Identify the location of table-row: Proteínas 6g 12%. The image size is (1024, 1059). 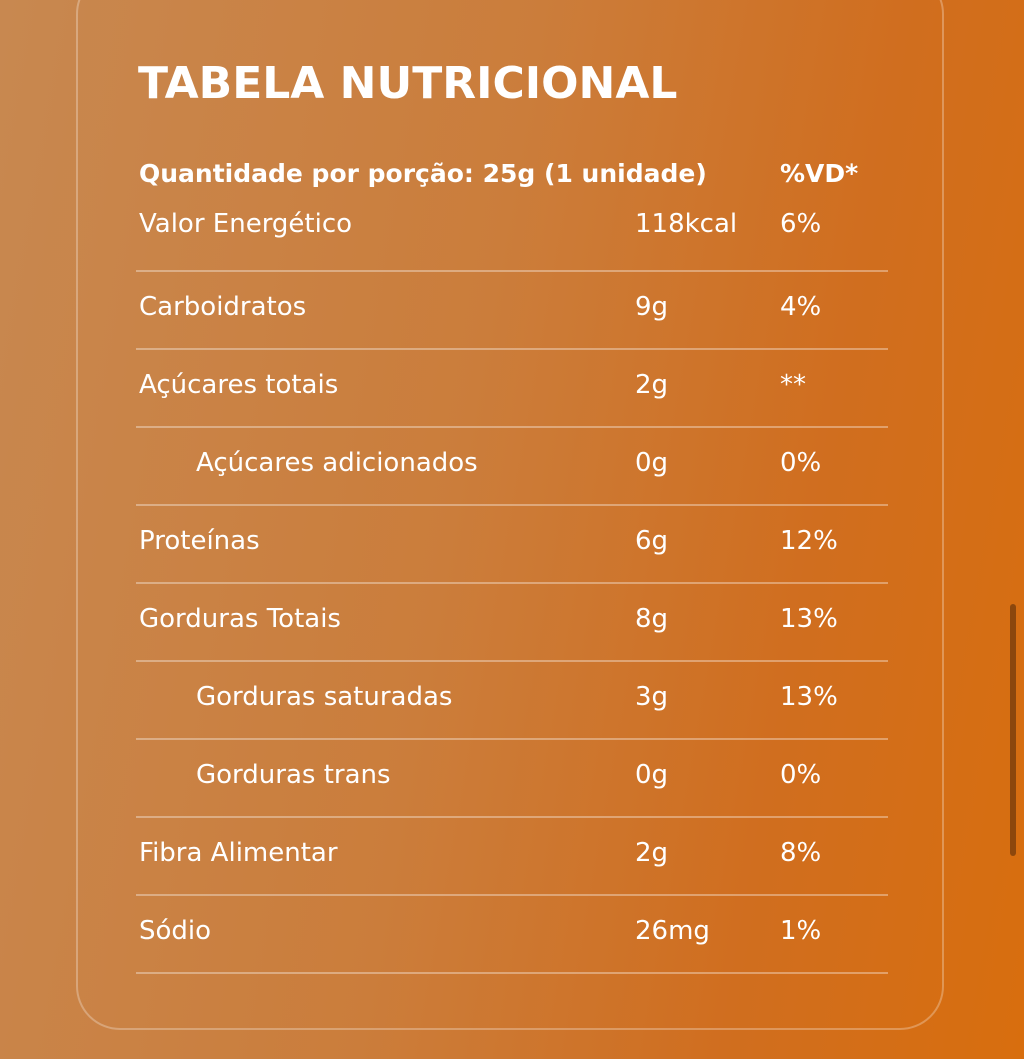
(512, 545).